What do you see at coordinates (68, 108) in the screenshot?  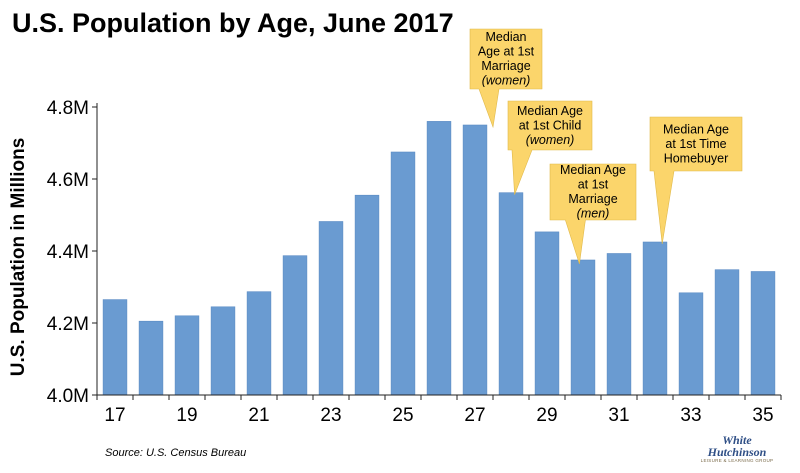 I see `y-tick-label: 4.8M` at bounding box center [68, 108].